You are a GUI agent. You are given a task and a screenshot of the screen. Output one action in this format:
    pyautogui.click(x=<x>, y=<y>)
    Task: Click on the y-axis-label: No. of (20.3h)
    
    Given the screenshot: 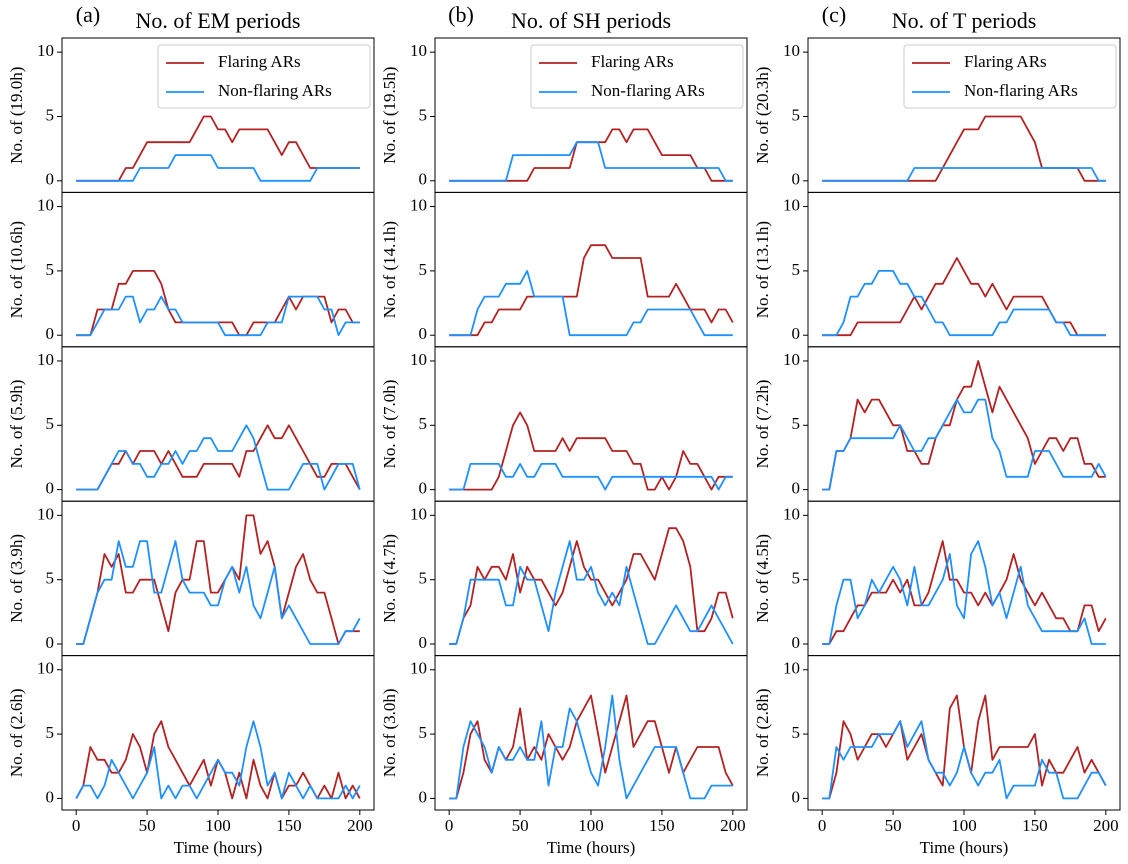 What is the action you would take?
    pyautogui.click(x=762, y=115)
    